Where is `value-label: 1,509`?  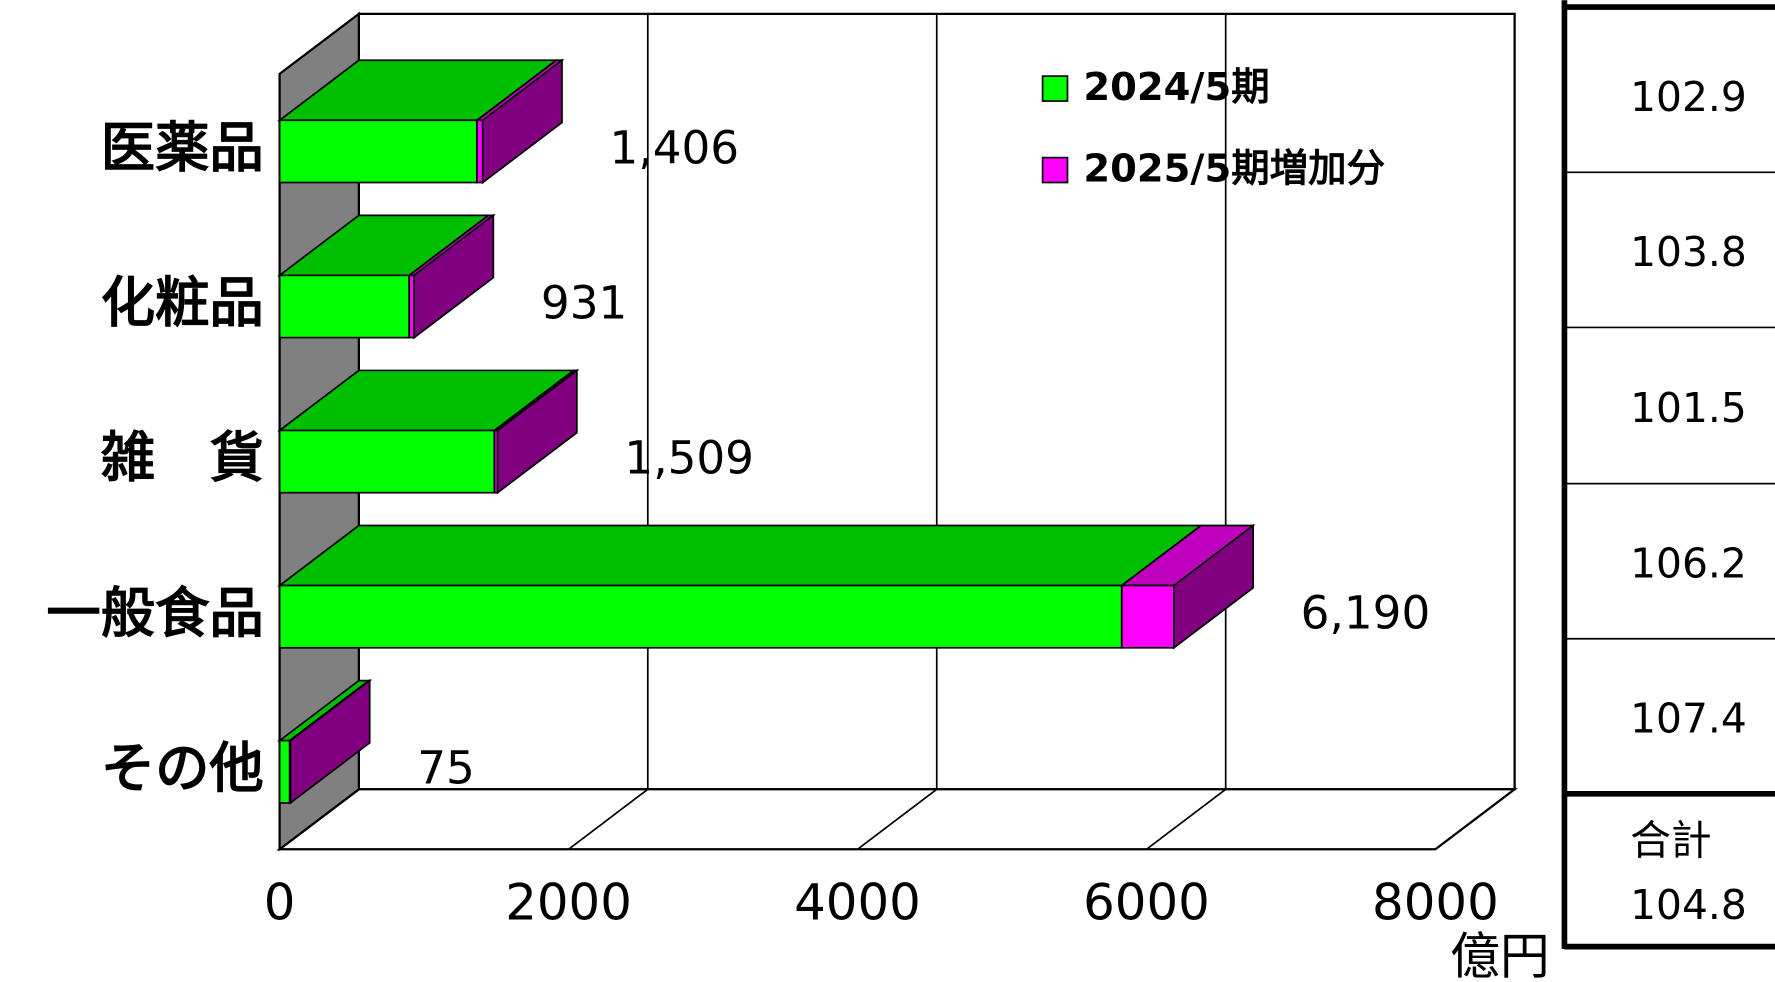
value-label: 1,509 is located at coordinates (689, 458).